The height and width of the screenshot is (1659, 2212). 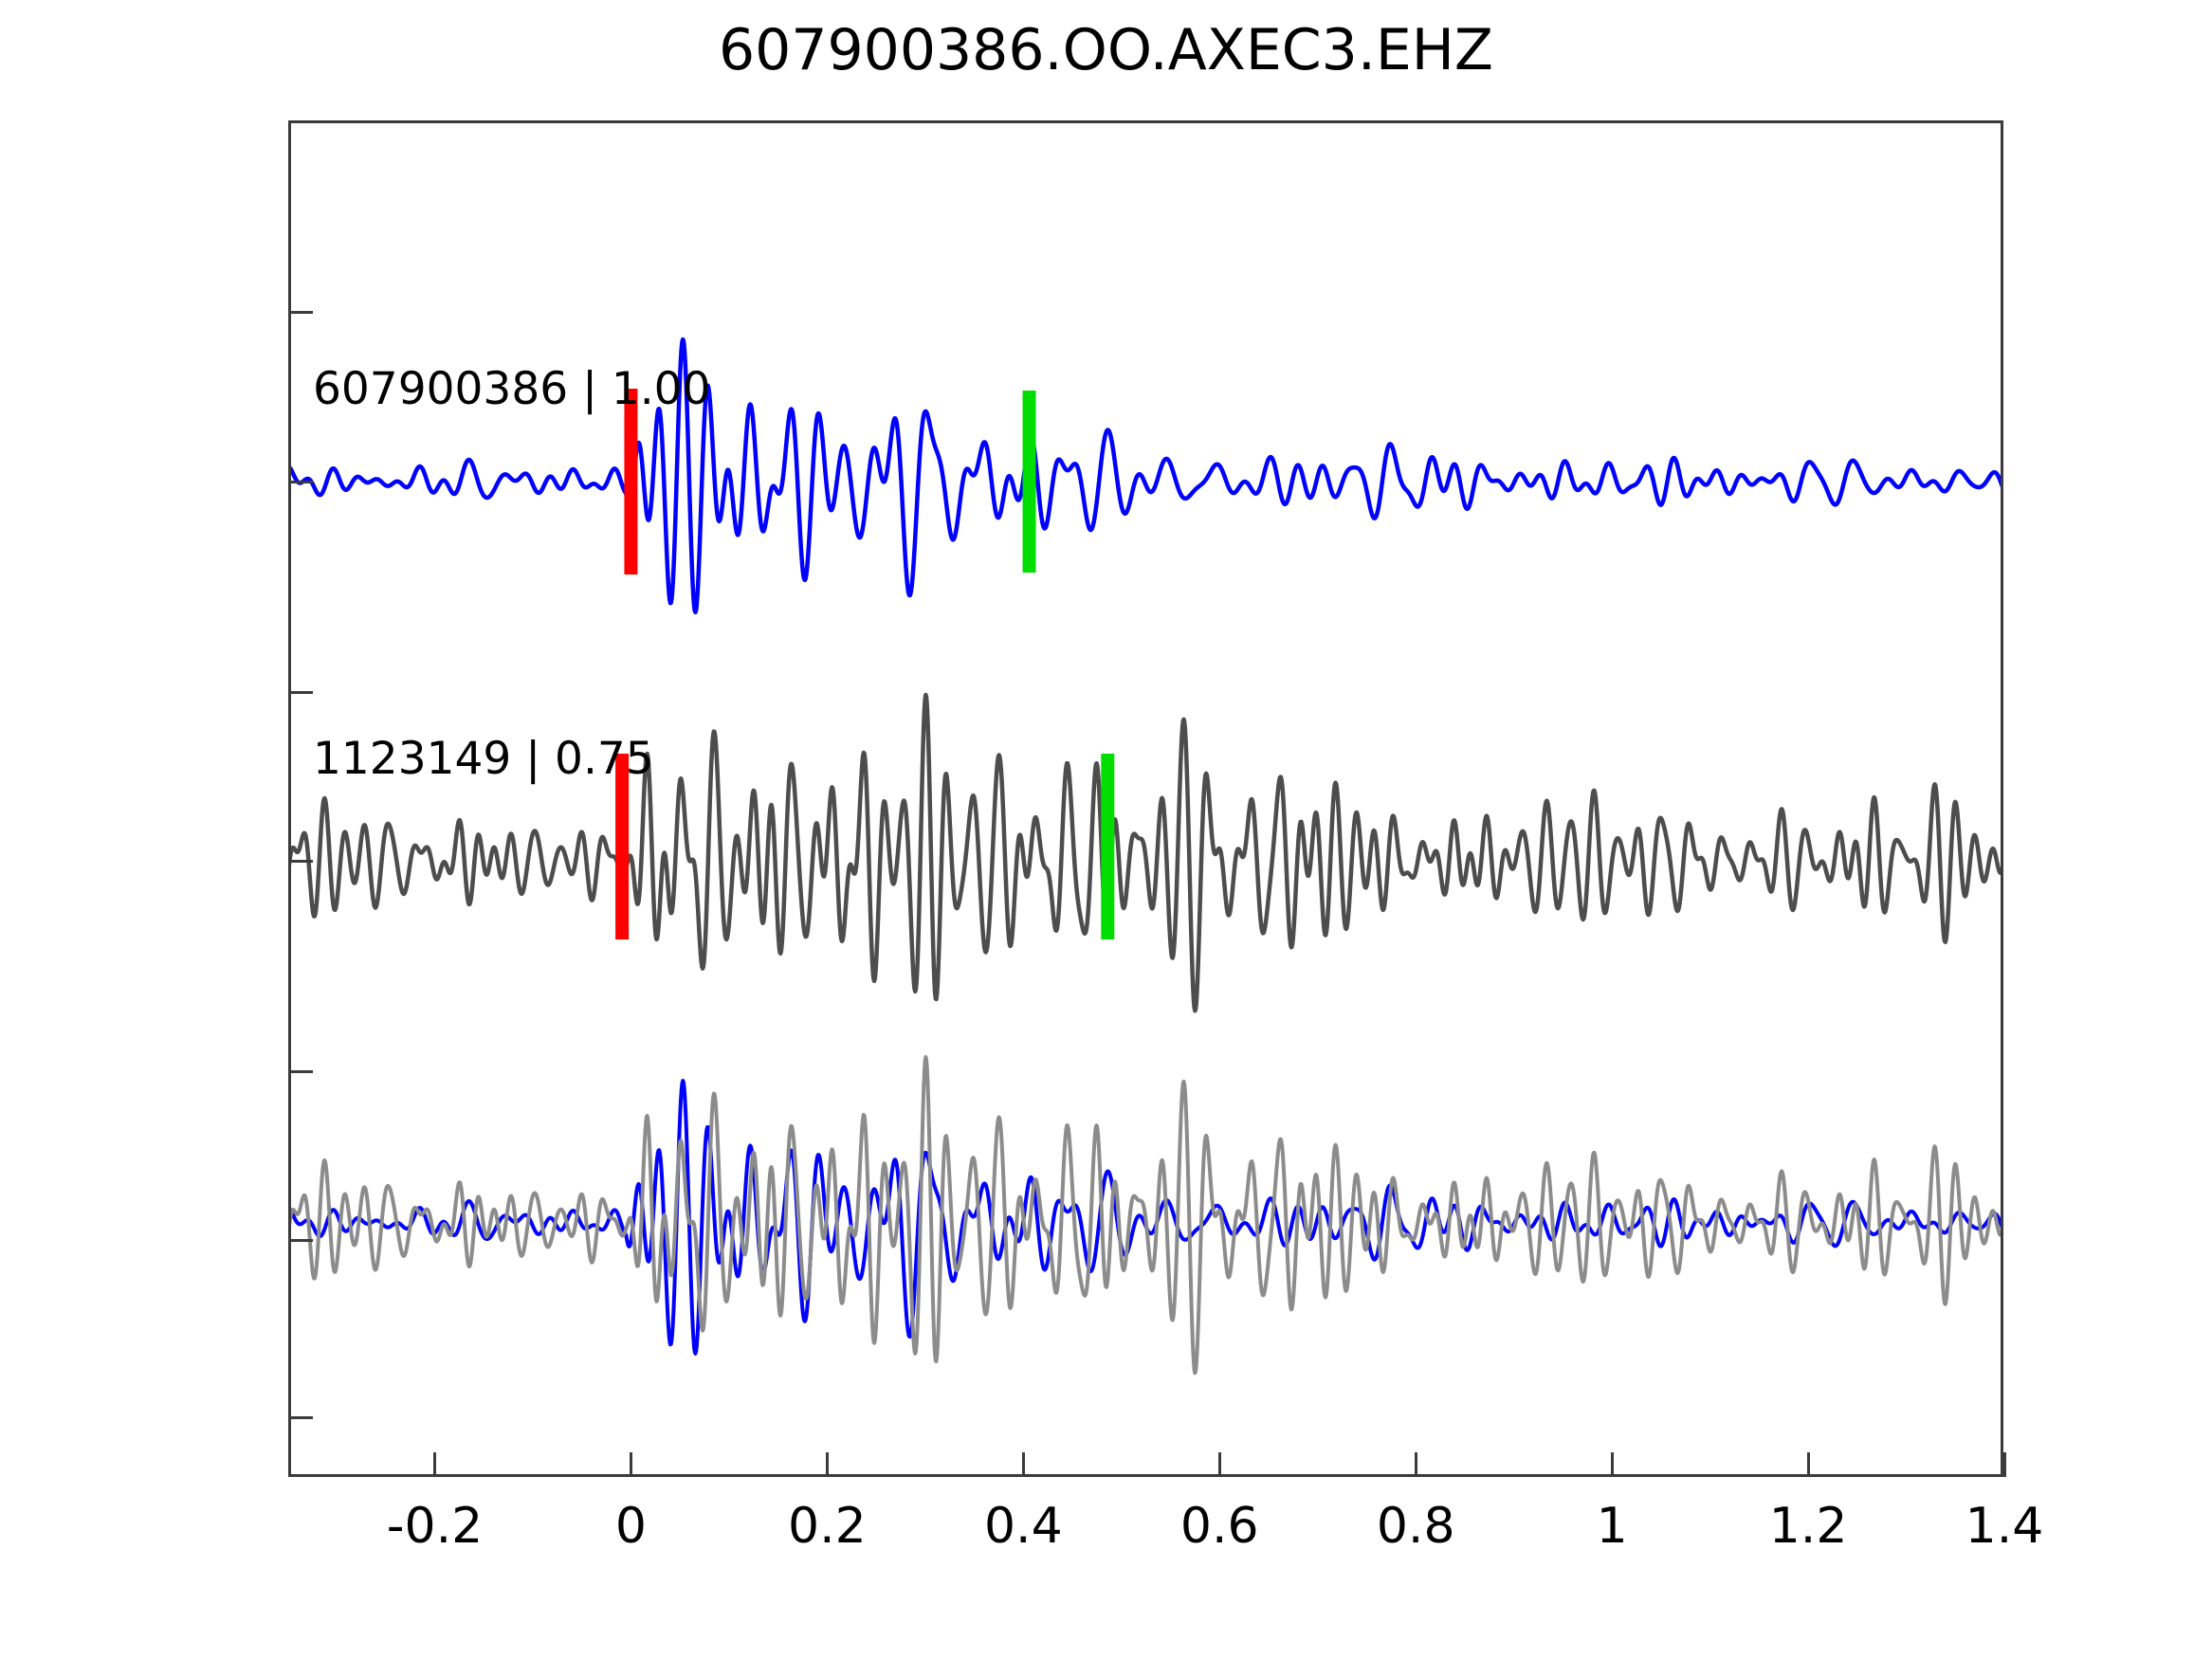 What do you see at coordinates (1219, 1526) in the screenshot?
I see `x-tick-label: 0.6` at bounding box center [1219, 1526].